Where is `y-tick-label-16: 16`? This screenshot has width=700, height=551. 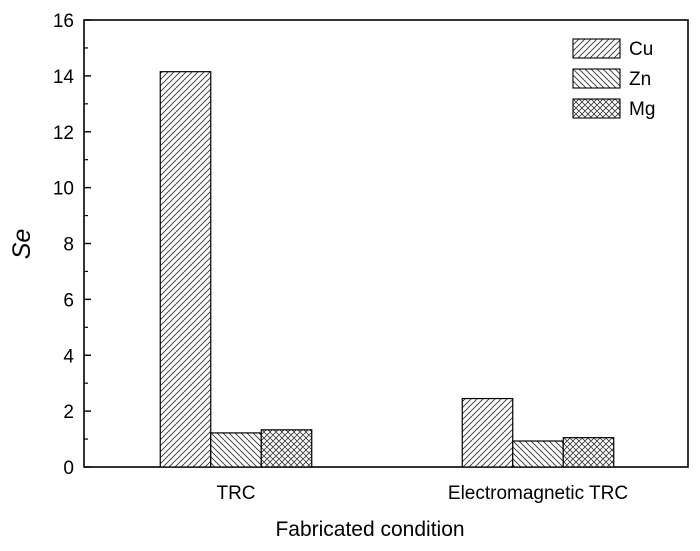 y-tick-label-16: 16 is located at coordinates (63, 21).